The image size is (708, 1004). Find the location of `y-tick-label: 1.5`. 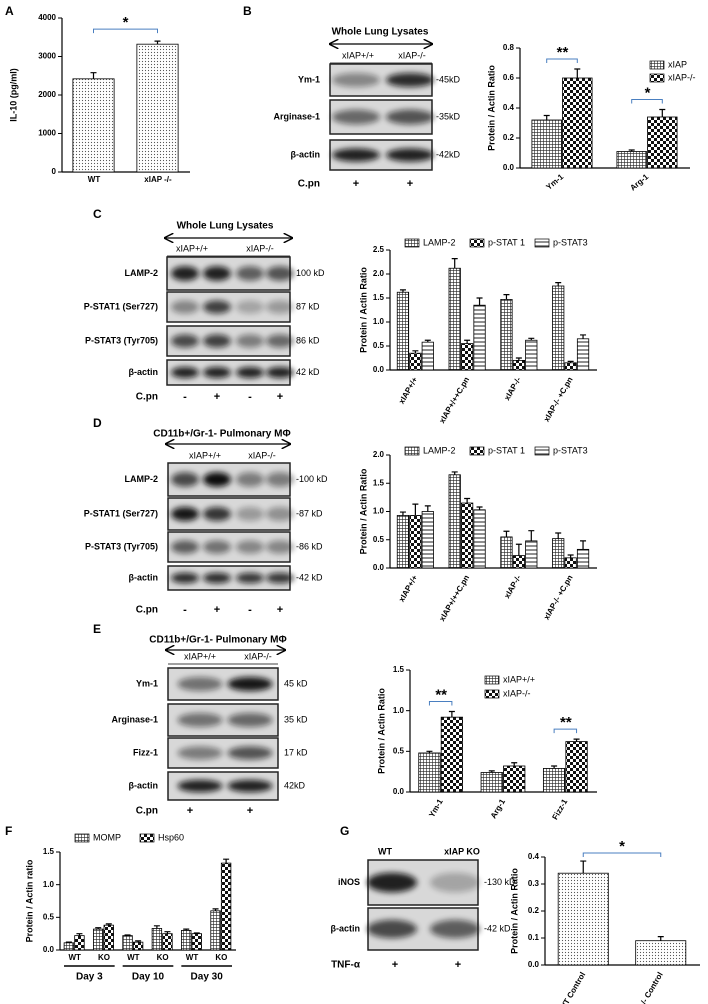

y-tick-label: 1.5 is located at coordinates (379, 297).